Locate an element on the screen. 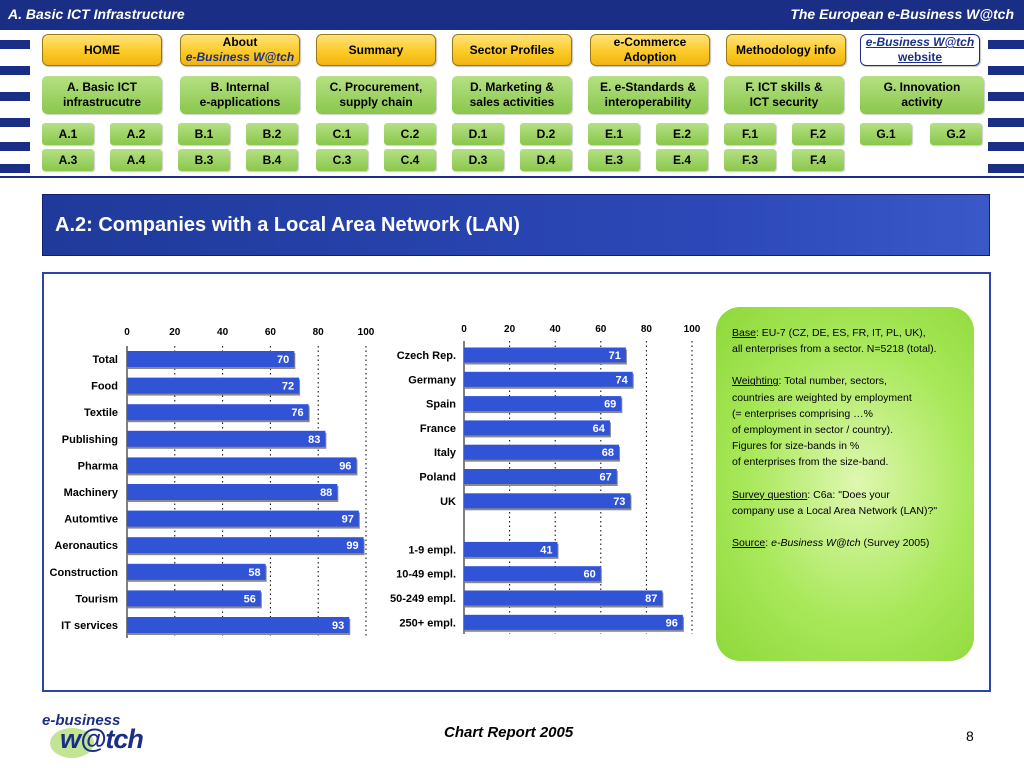  data-label: 93 is located at coordinates (338, 626).